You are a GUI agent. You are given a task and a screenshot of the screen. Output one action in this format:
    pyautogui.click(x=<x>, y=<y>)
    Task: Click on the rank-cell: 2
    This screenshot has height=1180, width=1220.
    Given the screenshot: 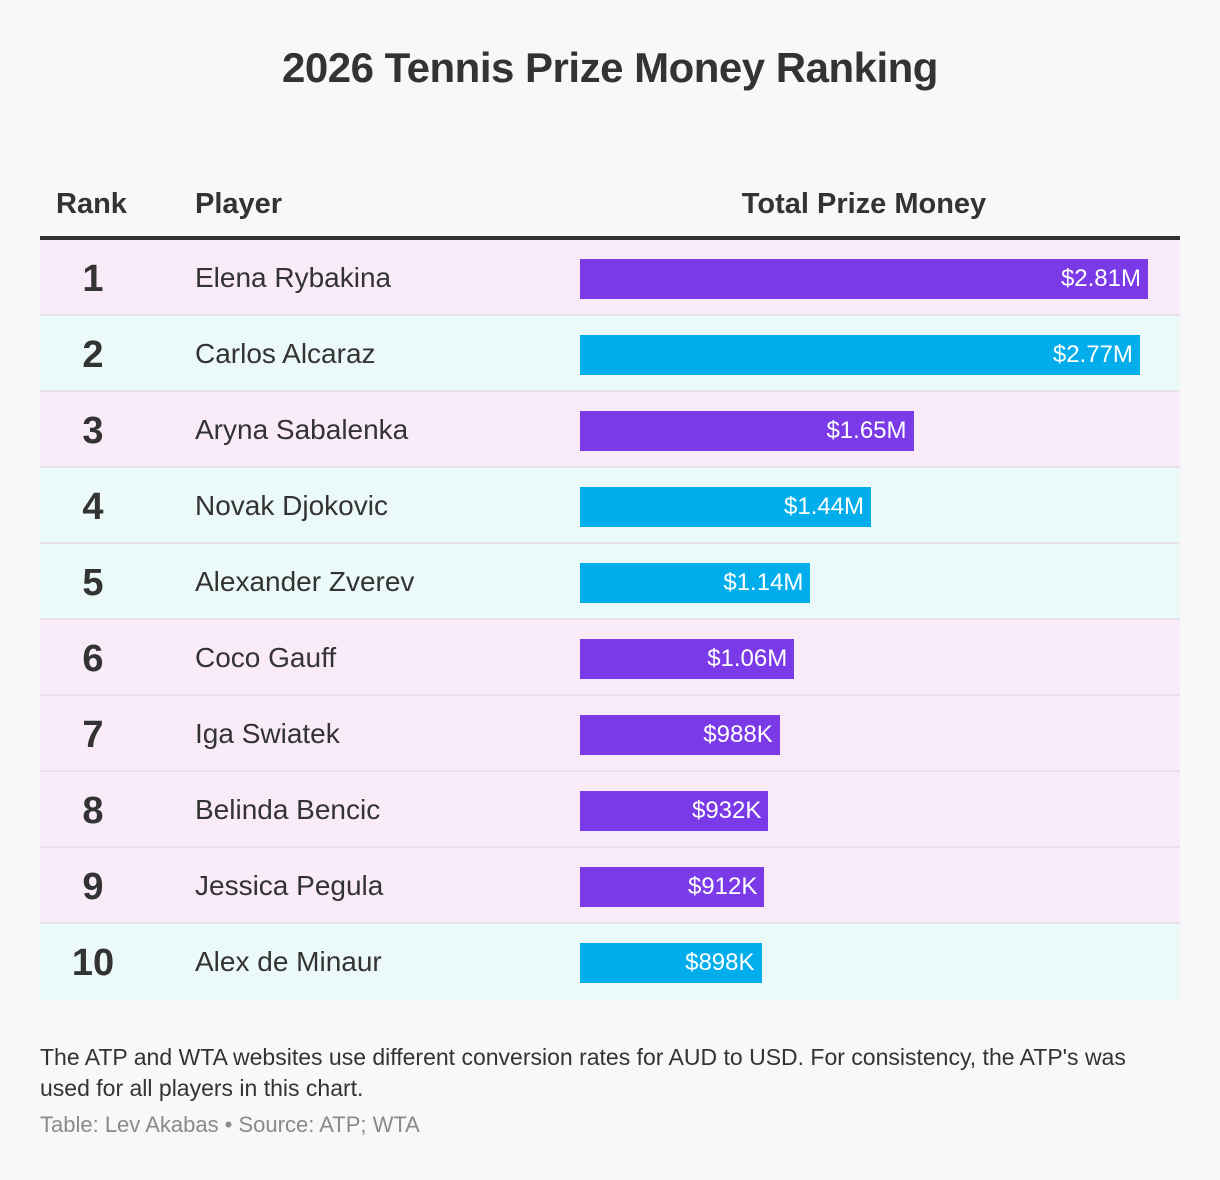 What is the action you would take?
    pyautogui.click(x=93, y=355)
    